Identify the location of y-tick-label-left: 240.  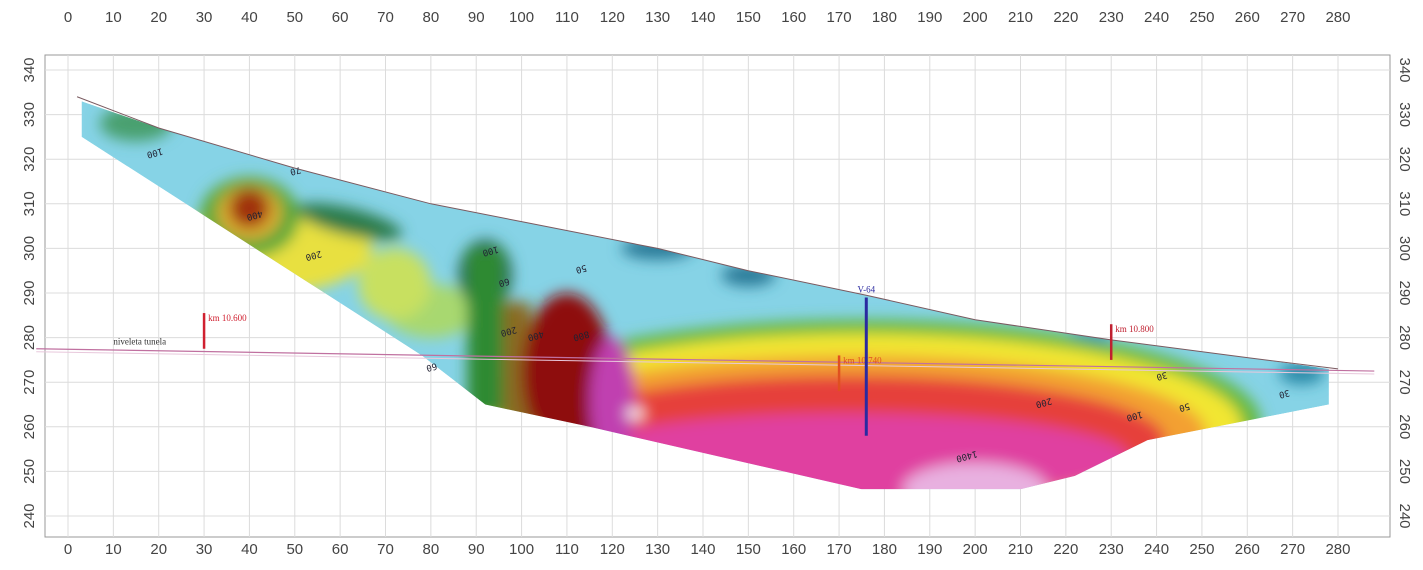
(29, 515).